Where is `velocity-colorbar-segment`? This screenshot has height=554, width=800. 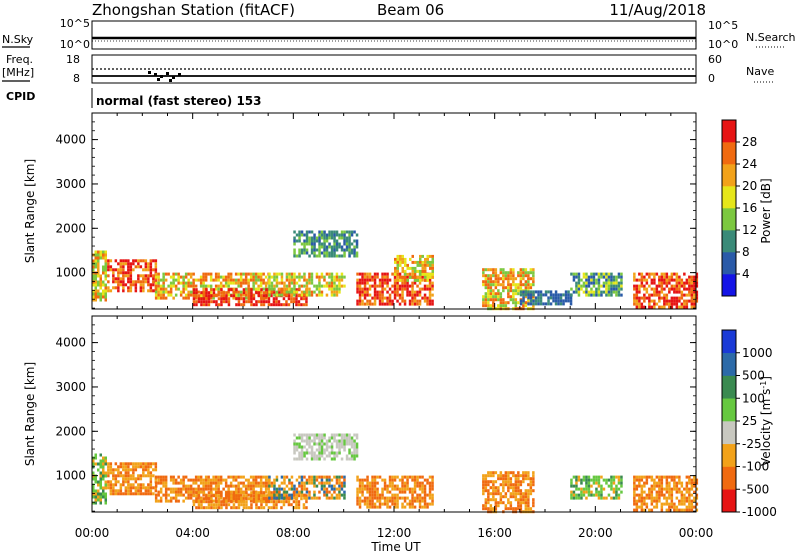 velocity-colorbar-segment is located at coordinates (729, 410).